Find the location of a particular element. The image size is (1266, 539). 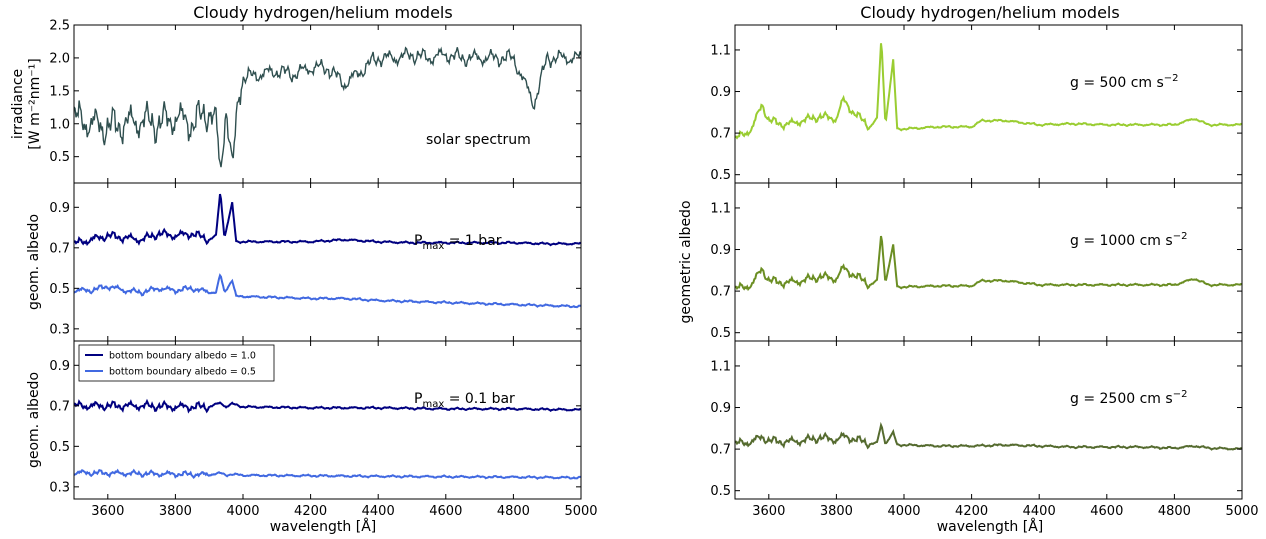

annotation: g = 500 cm s−2 is located at coordinates (1124, 82).